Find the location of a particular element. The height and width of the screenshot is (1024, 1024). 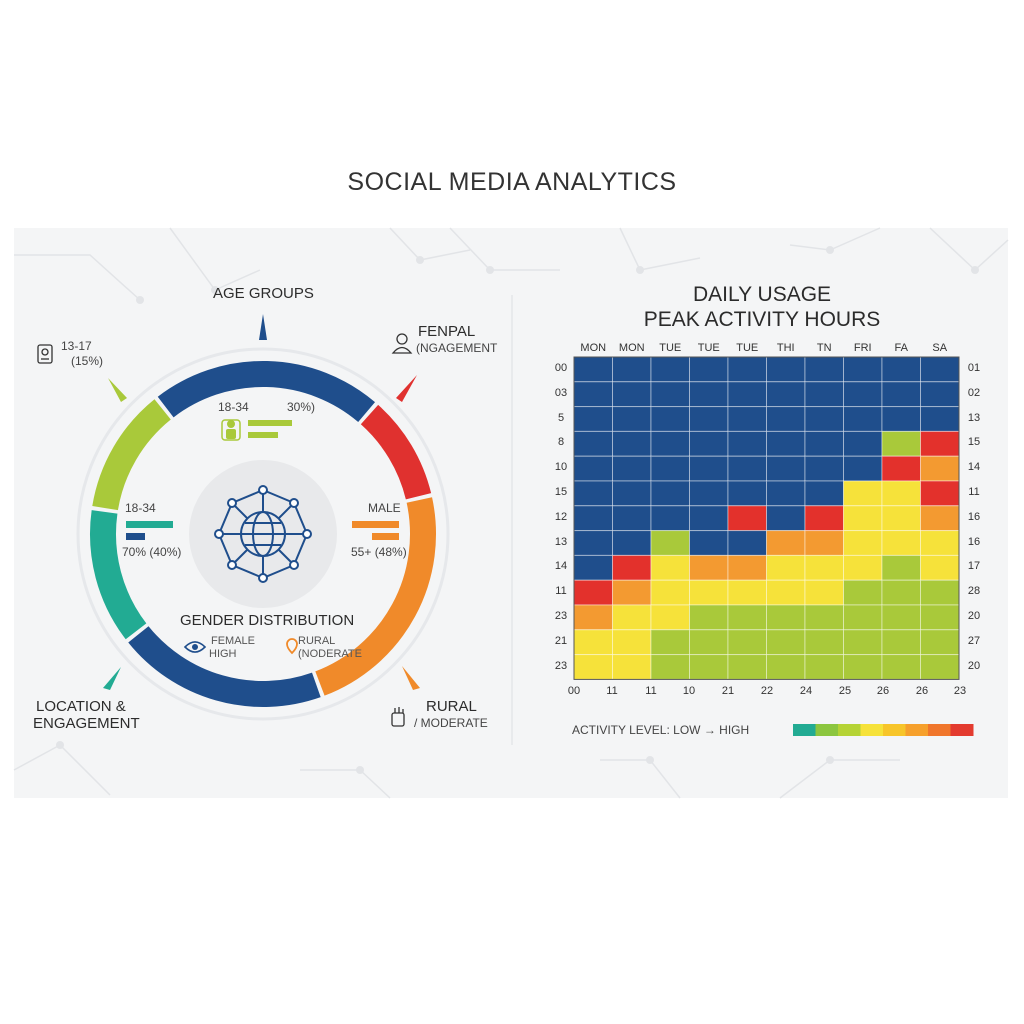

location-label-1: LOCATION & is located at coordinates (81, 706).